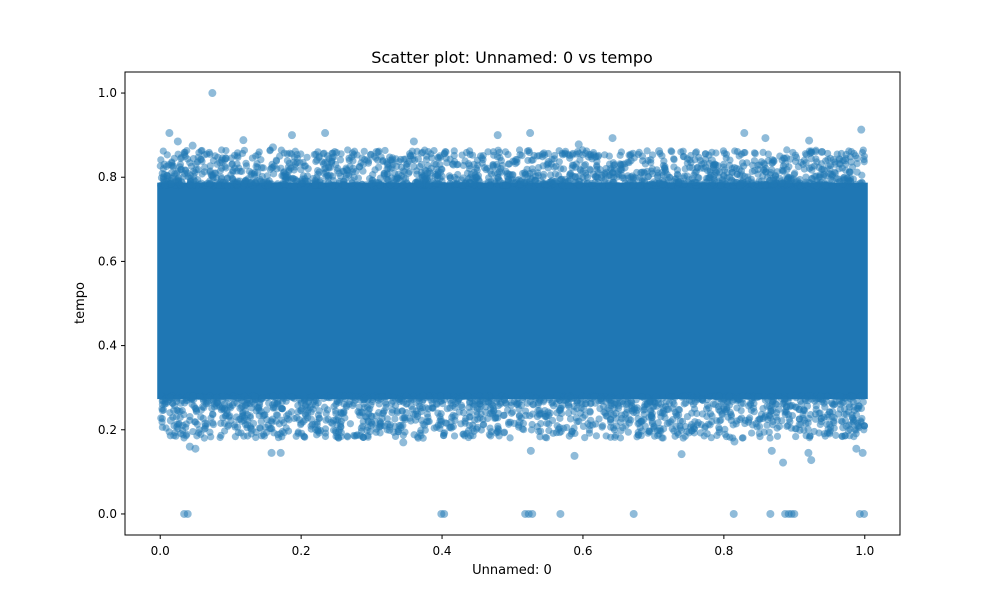  I want to click on y-tick-label: 0.0, so click(107, 514).